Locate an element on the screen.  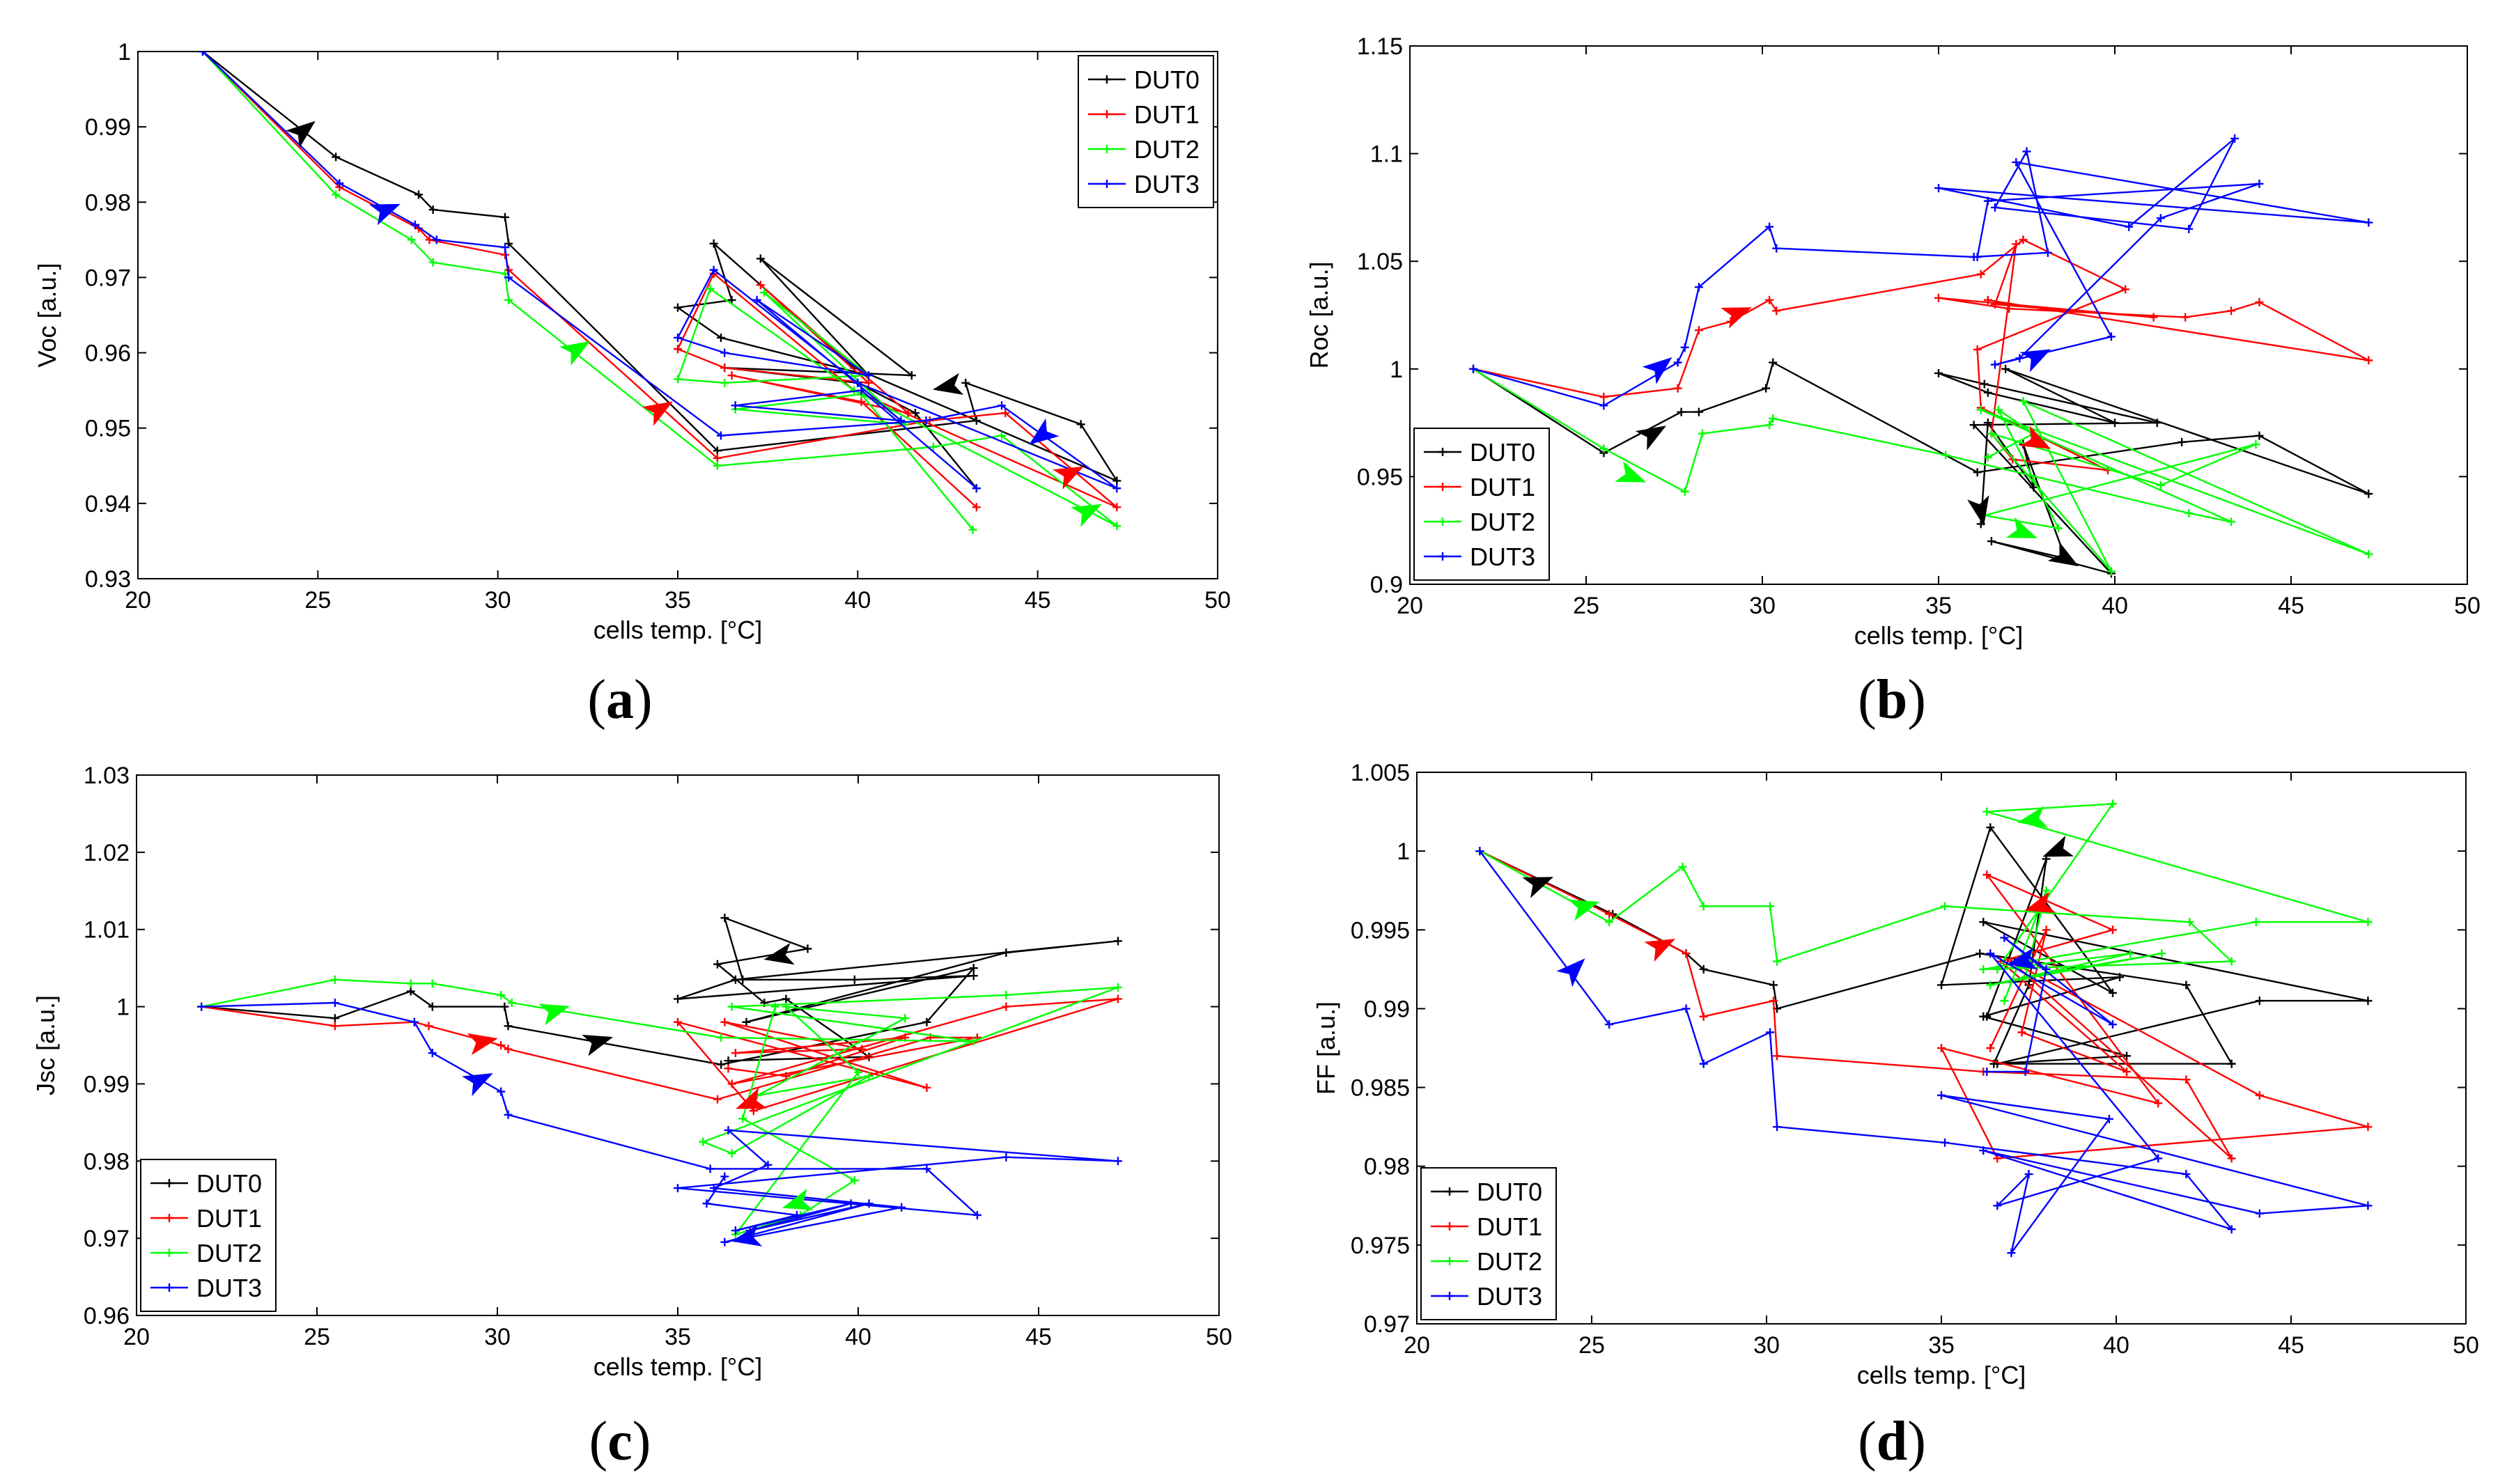
series-line-dut1 is located at coordinates (1924, 1004).